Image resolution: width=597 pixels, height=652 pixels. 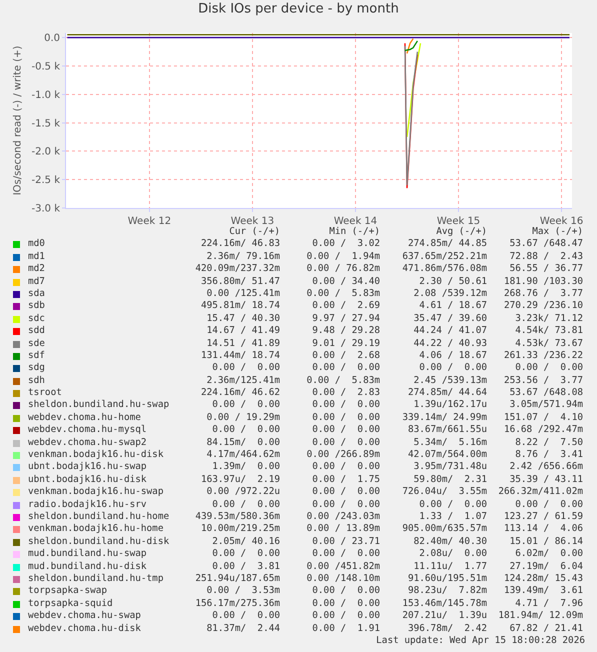 What do you see at coordinates (545, 257) in the screenshot?
I see `text: 72.88 / 2.43` at bounding box center [545, 257].